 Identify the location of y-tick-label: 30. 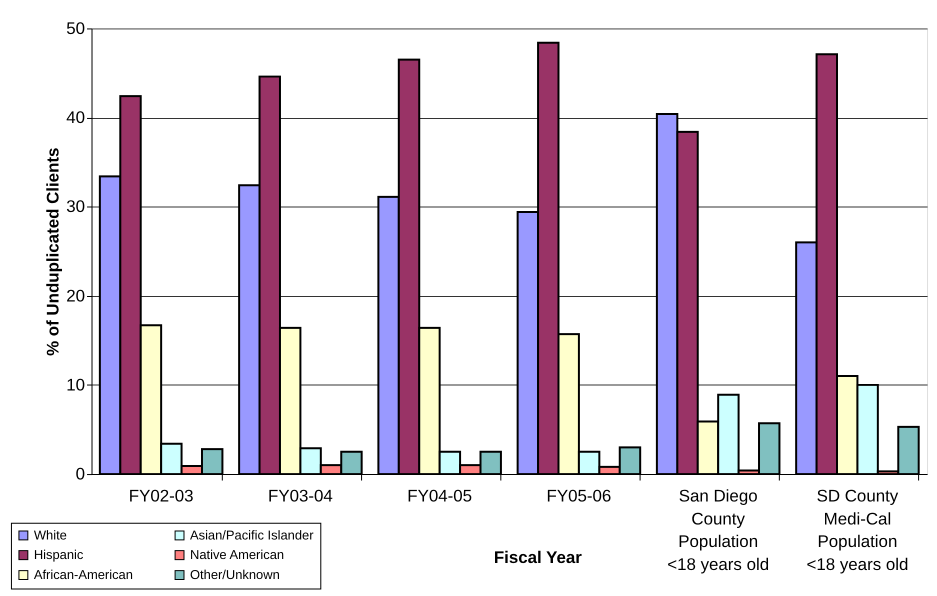
(76, 206).